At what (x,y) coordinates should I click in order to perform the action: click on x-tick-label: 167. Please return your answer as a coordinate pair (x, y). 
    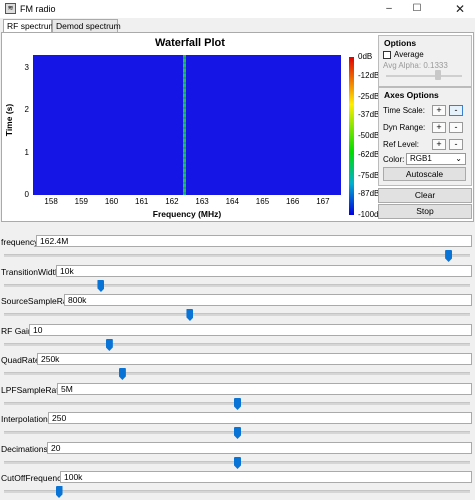
    Looking at the image, I should click on (323, 201).